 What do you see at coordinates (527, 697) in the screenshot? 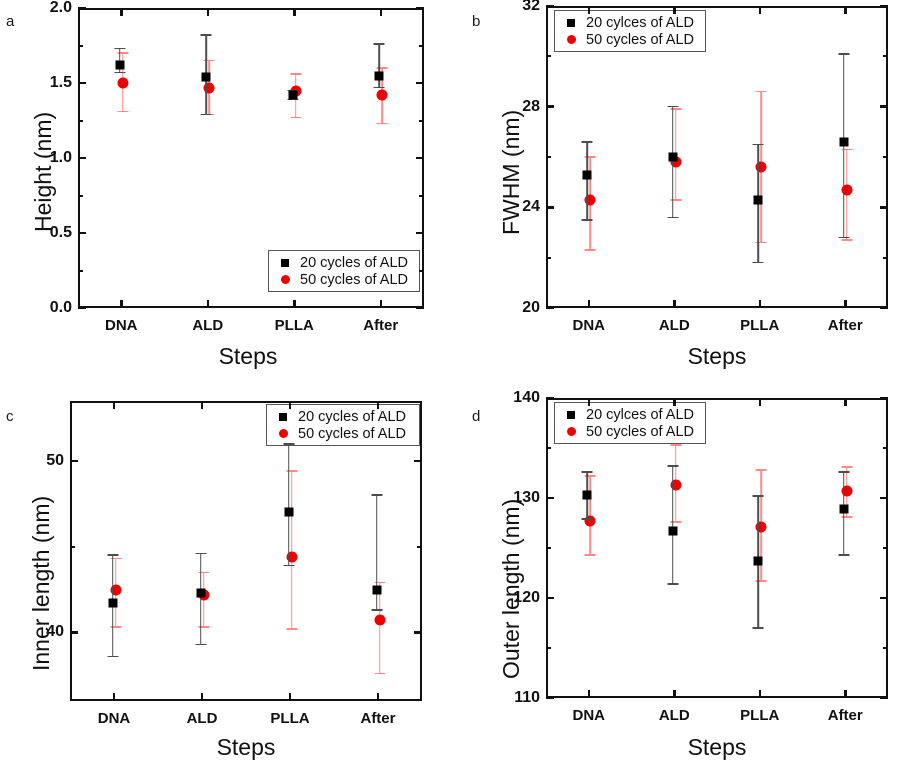
I see `y-tick-label: 110` at bounding box center [527, 697].